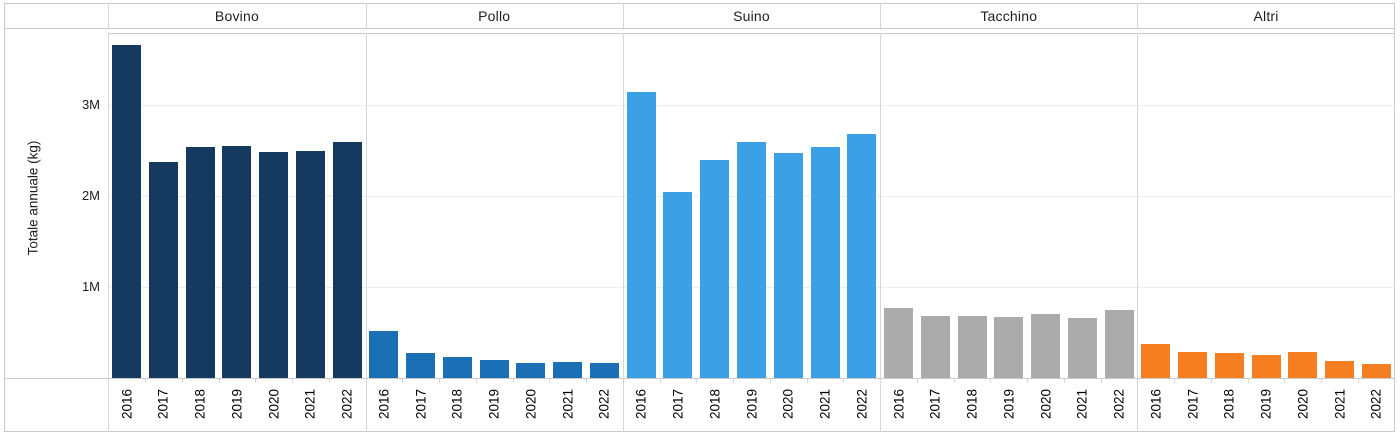 The width and height of the screenshot is (1400, 439). Describe the element at coordinates (200, 262) in the screenshot. I see `bar-bovino-2018` at that location.